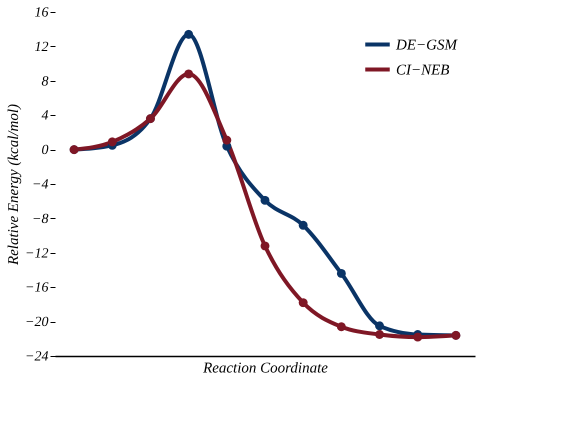 The image size is (587, 430). What do you see at coordinates (36, 254) in the screenshot?
I see `y-tick-label: −12` at bounding box center [36, 254].